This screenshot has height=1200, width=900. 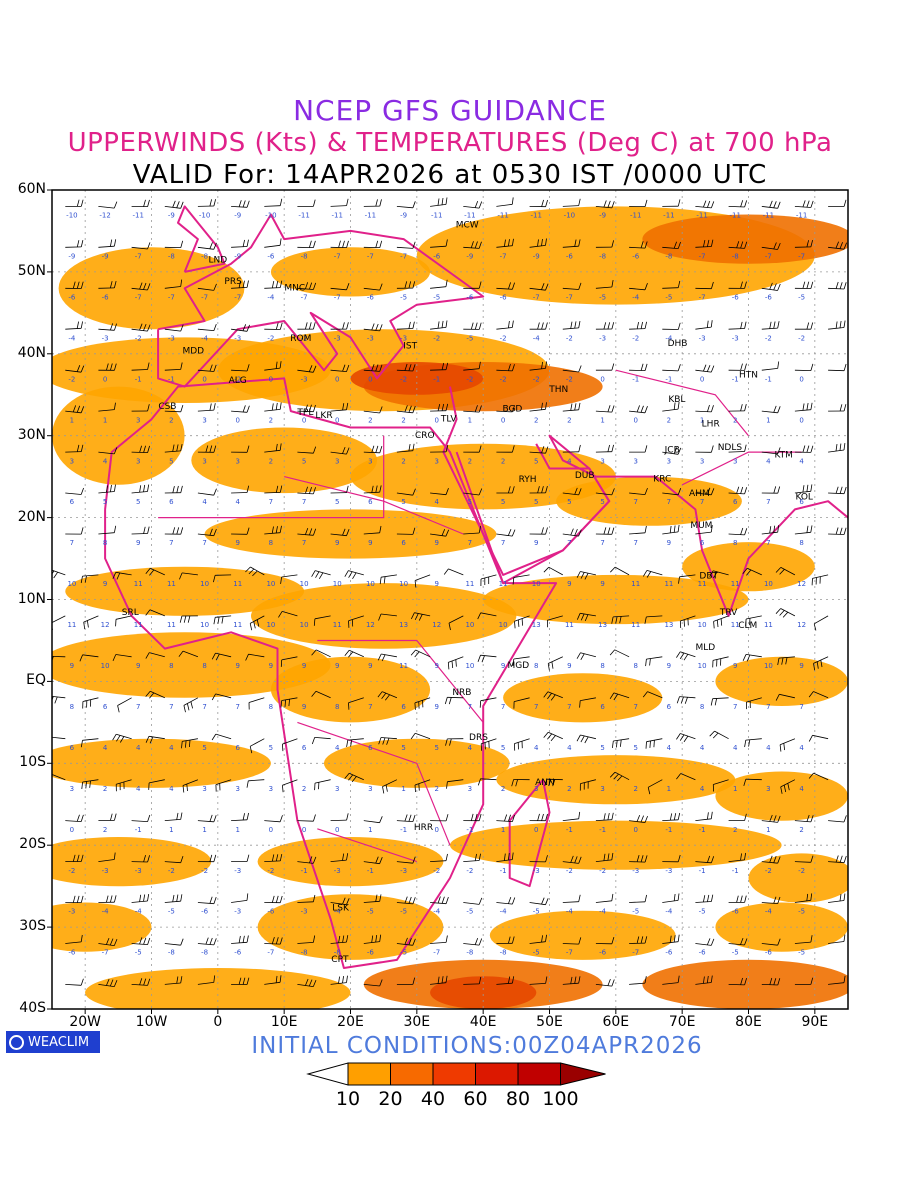 I want to click on longitude-label: 40E, so click(x=483, y=1022).